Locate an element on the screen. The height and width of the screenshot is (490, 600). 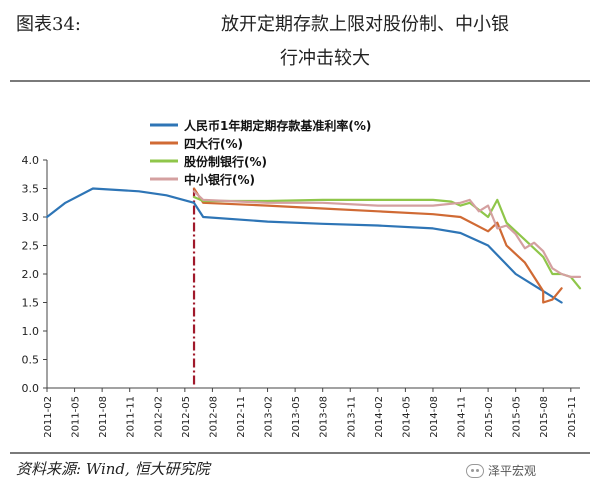
x-tick-label: 2013-05 is located at coordinates (296, 417).